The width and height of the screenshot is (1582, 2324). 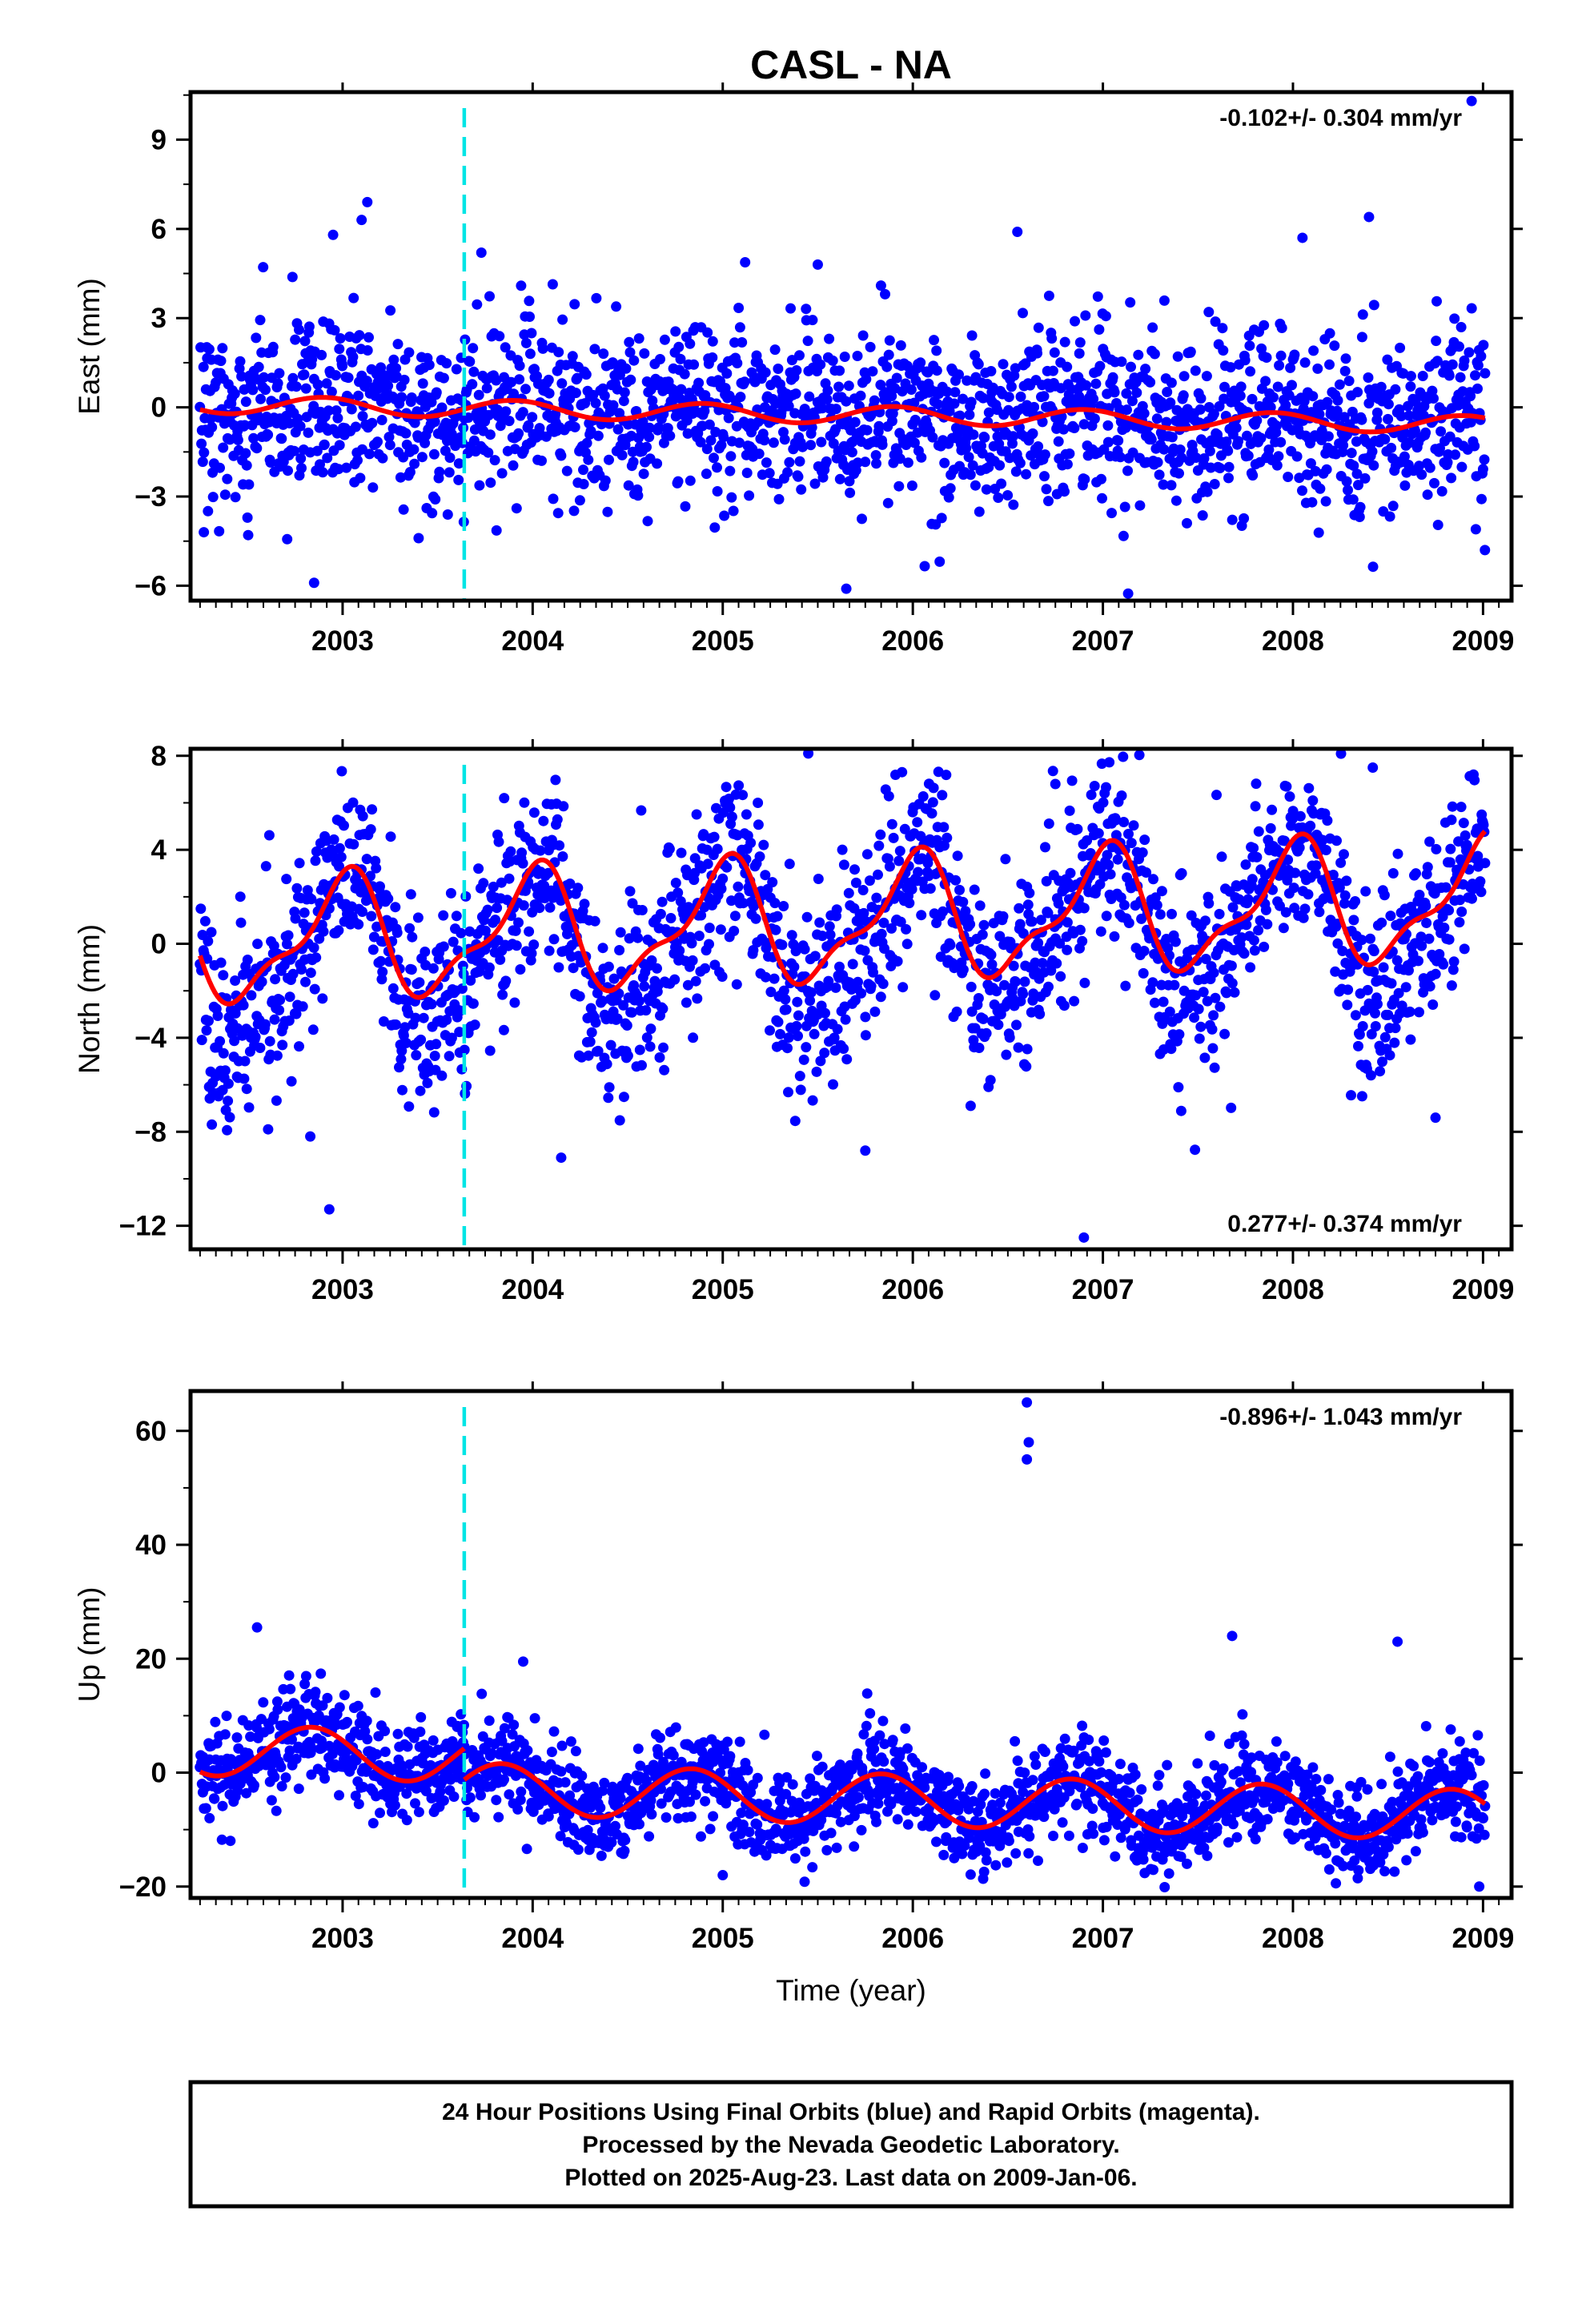 I want to click on y-tick-label: −4, so click(x=151, y=1038).